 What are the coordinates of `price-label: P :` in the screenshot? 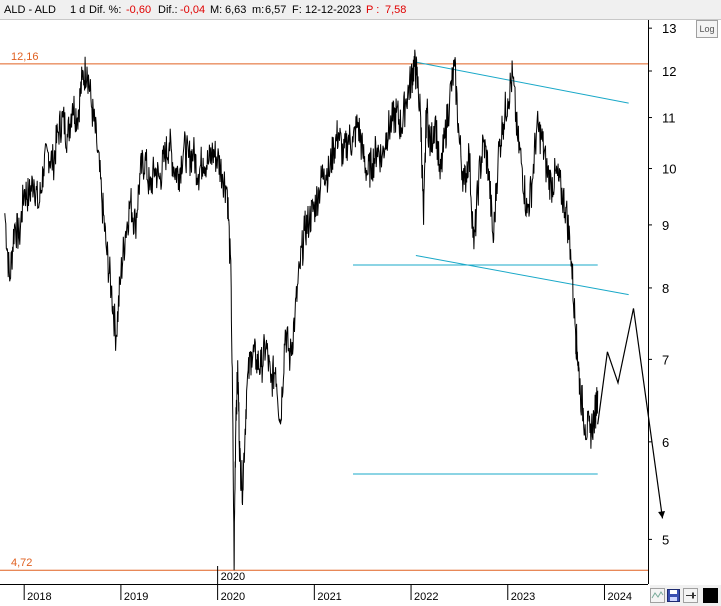 It's located at (373, 10).